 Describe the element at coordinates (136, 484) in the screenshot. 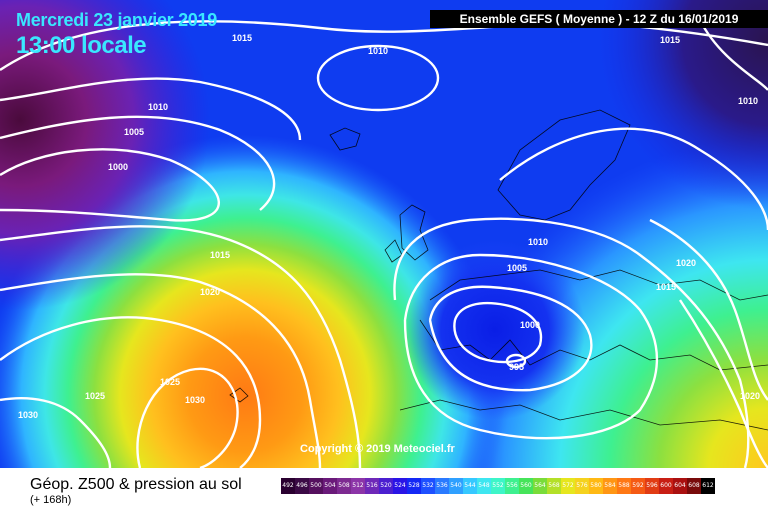

I see `legend-title: Géop. Z500 & pression au sol` at that location.